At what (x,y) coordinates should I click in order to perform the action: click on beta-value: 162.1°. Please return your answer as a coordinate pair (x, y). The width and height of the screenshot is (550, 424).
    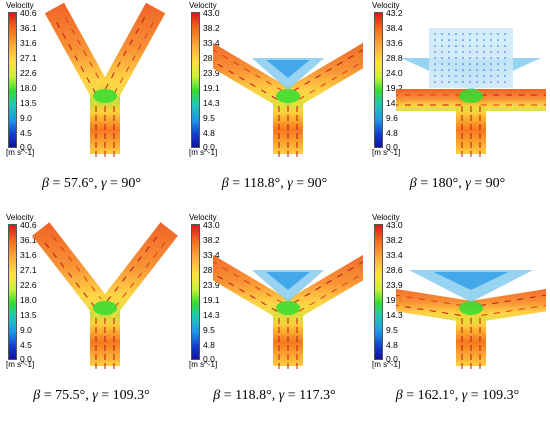
    Looking at the image, I should click on (436, 395).